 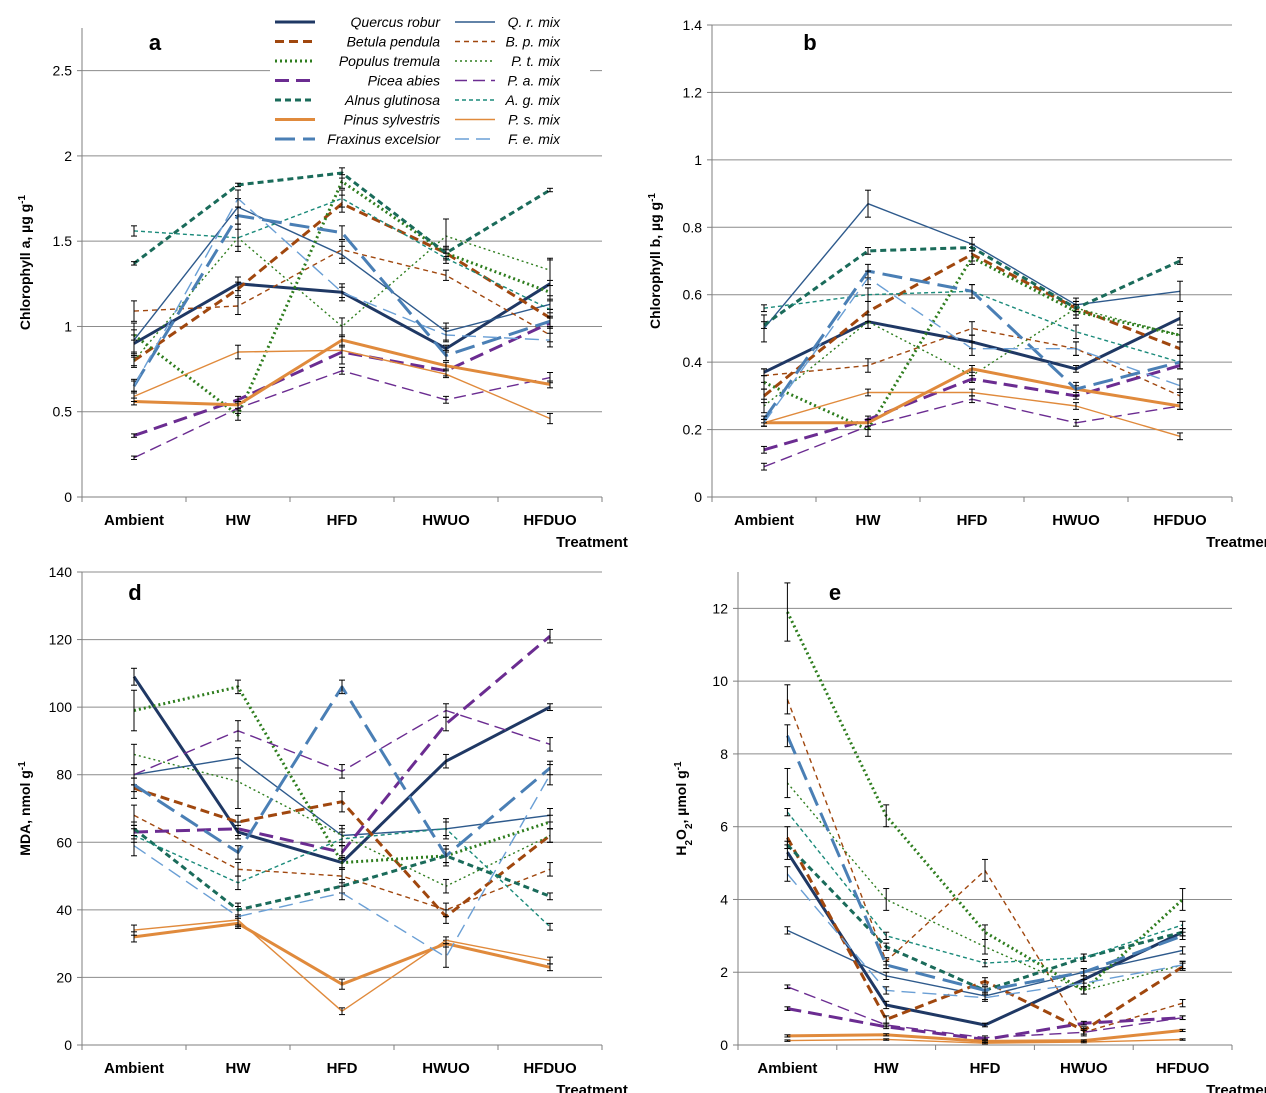 What do you see at coordinates (1180, 520) in the screenshot?
I see `panel-b-xtick-label: HFDUO` at bounding box center [1180, 520].